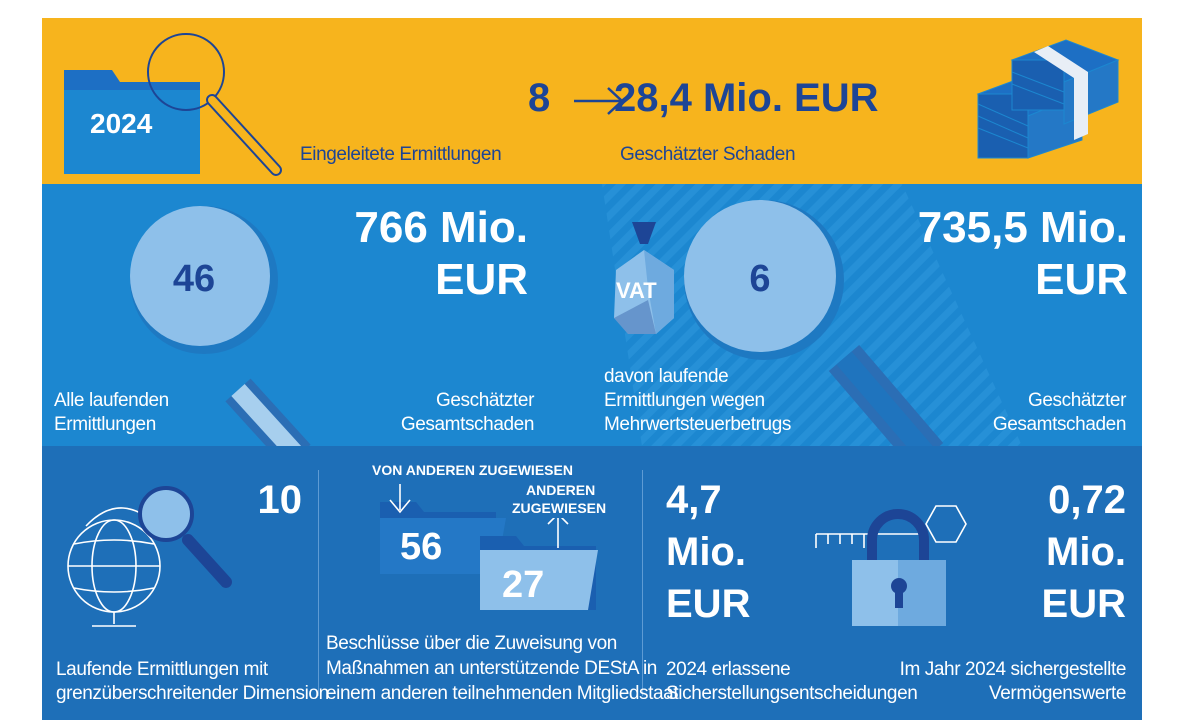 This screenshot has height=728, width=1200. Describe the element at coordinates (684, 400) in the screenshot. I see `vat-label-2: Ermittlungen wegen` at that location.